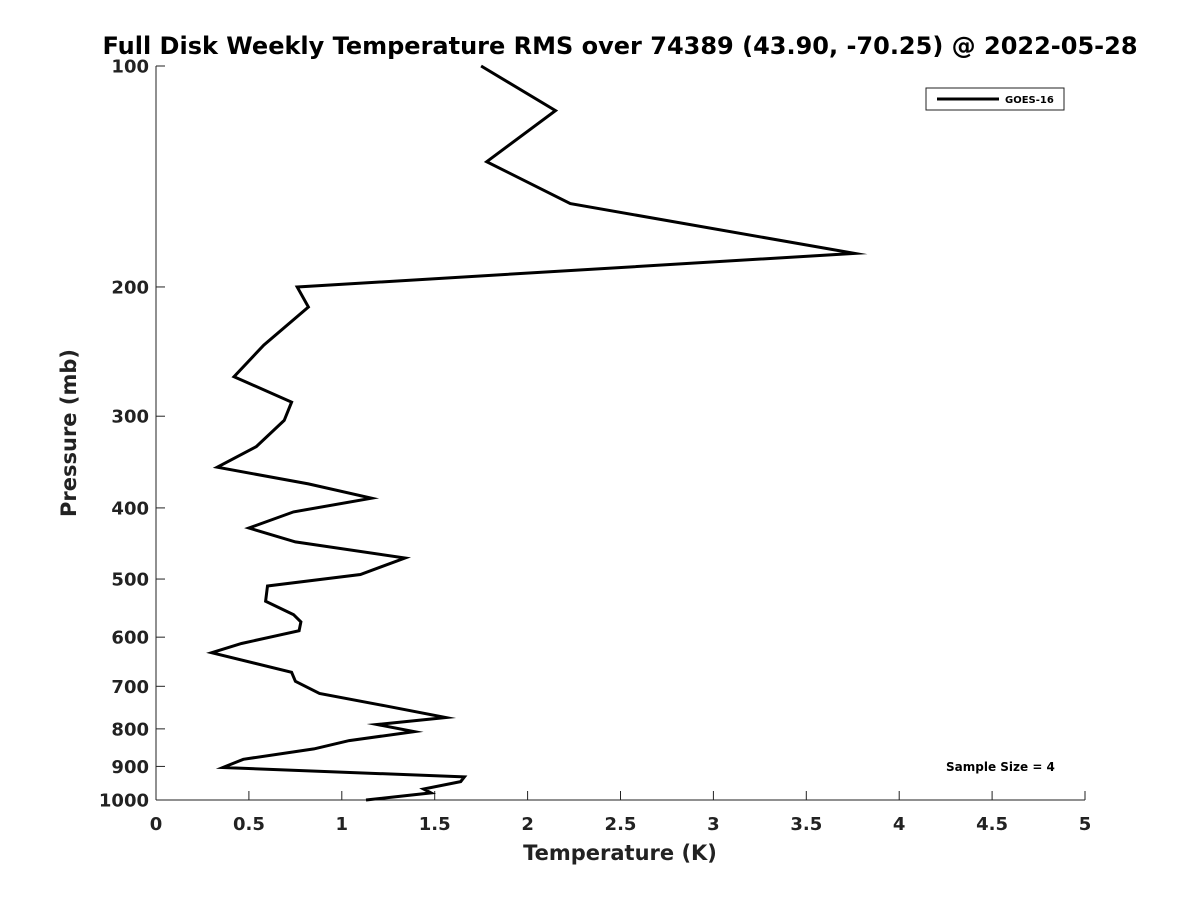 The image size is (1200, 900). Describe the element at coordinates (130, 417) in the screenshot. I see `y-tick-label: 300` at that location.